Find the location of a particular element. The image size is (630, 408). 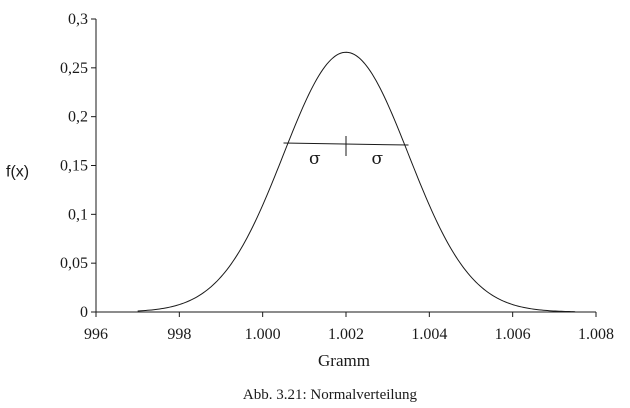

sigma-label-left: σ is located at coordinates (315, 159).